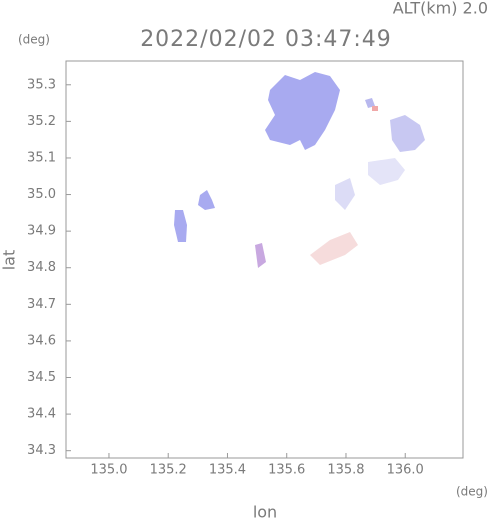 The height and width of the screenshot is (521, 491). I want to click on y-tick-label: 35.2, so click(41, 121).